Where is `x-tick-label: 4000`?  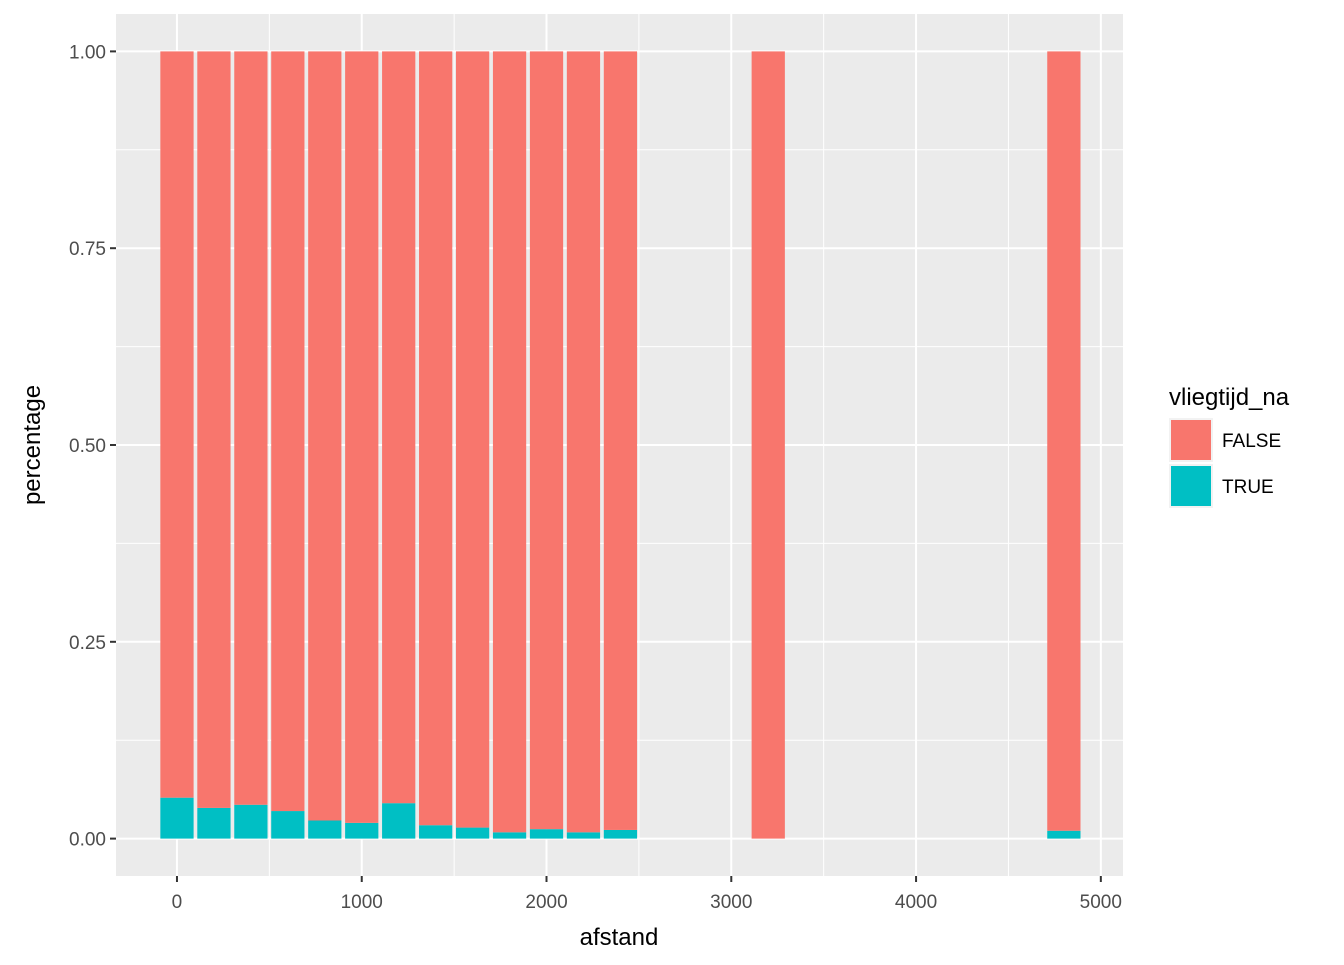 x-tick-label: 4000 is located at coordinates (916, 902).